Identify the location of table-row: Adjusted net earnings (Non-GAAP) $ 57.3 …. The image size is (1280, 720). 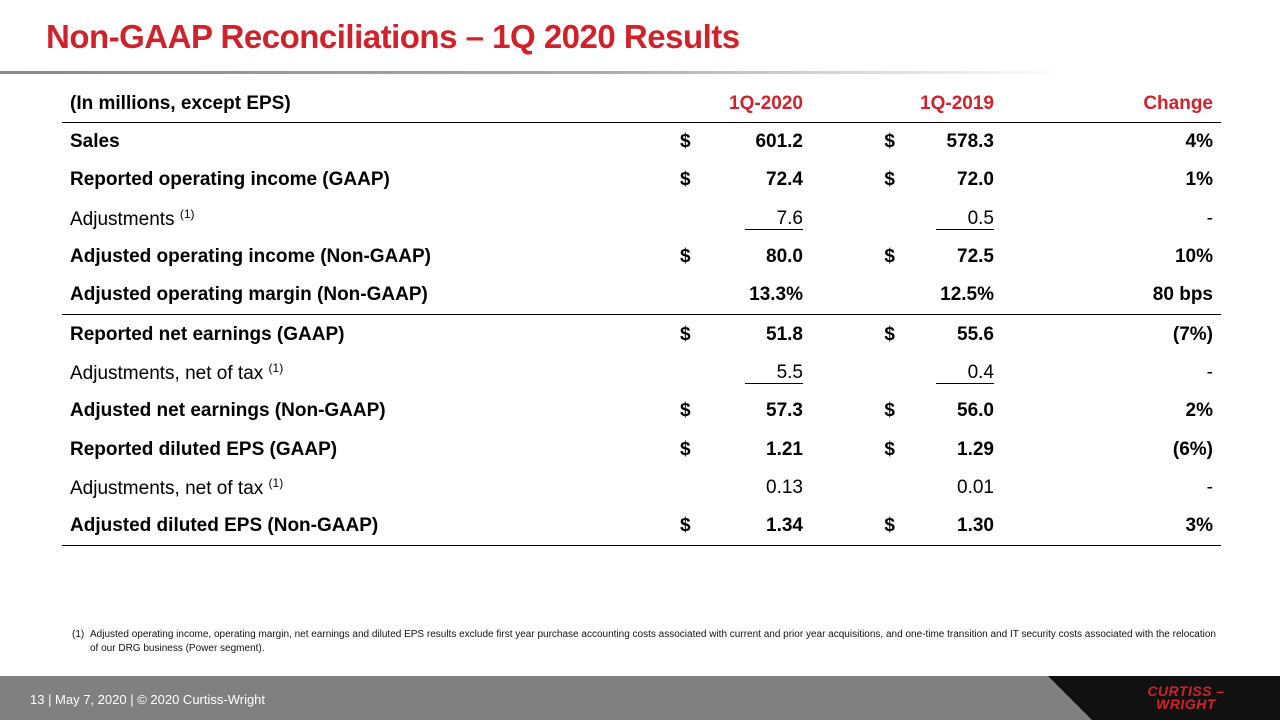
(641, 411).